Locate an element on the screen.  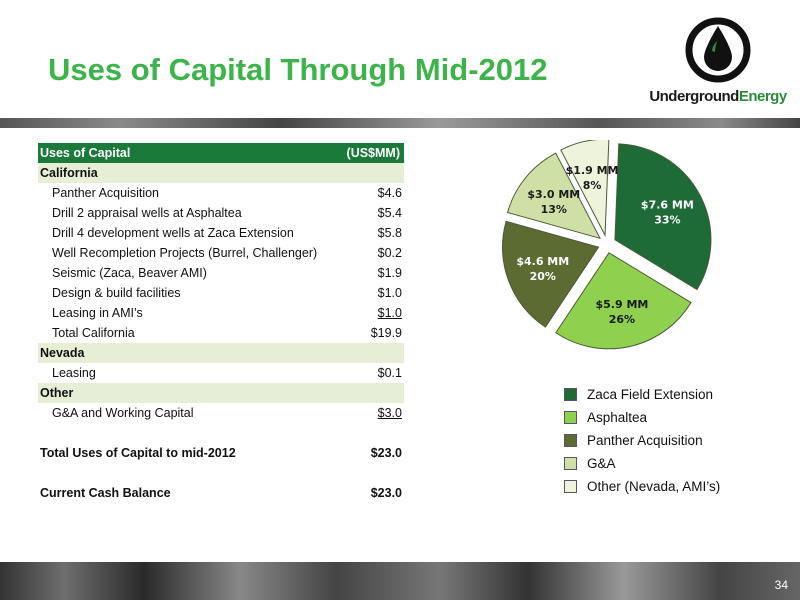
logo-text-main: Underground is located at coordinates (694, 96).